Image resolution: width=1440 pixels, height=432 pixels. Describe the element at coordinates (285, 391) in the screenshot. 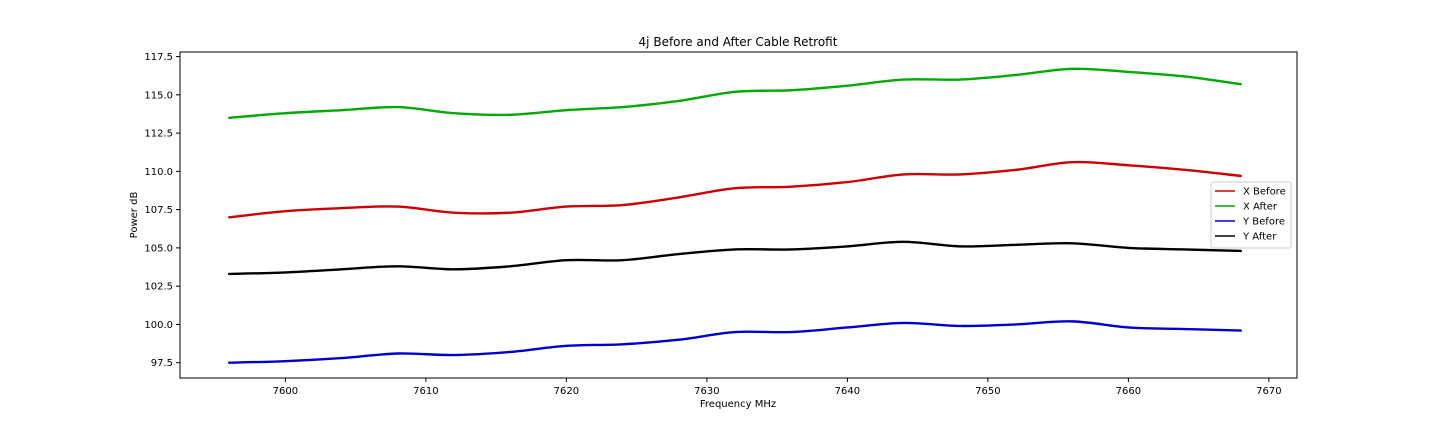

I see `x-tick-label: 7600` at that location.